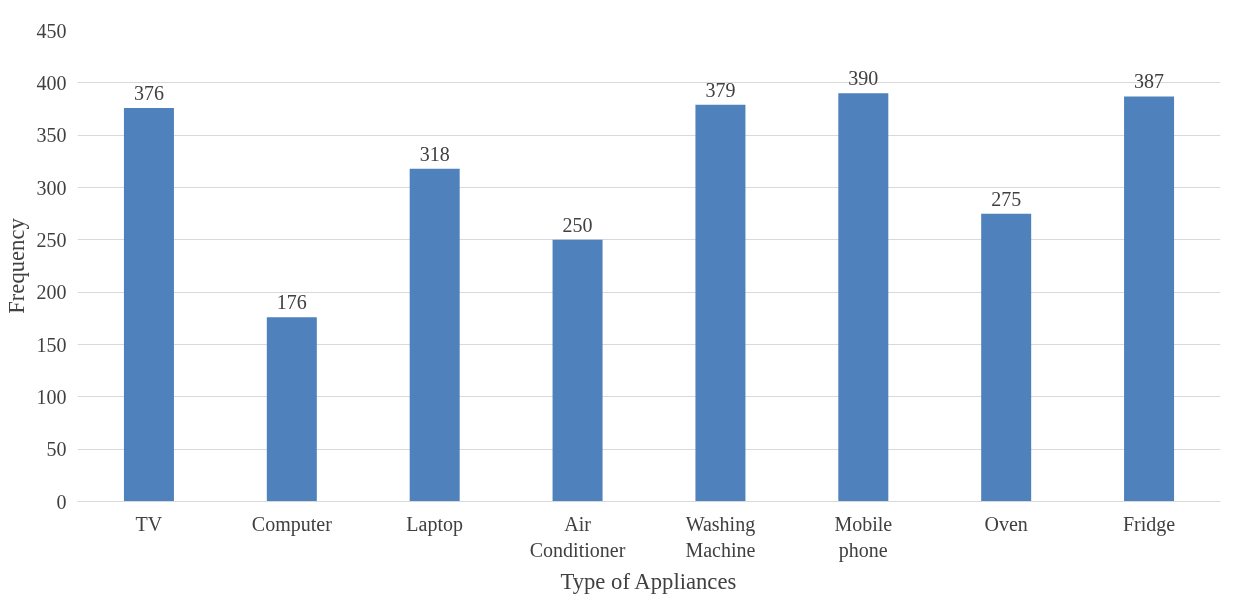 This screenshot has height=600, width=1248. What do you see at coordinates (1149, 524) in the screenshot?
I see `x-tick-label: Fridge` at bounding box center [1149, 524].